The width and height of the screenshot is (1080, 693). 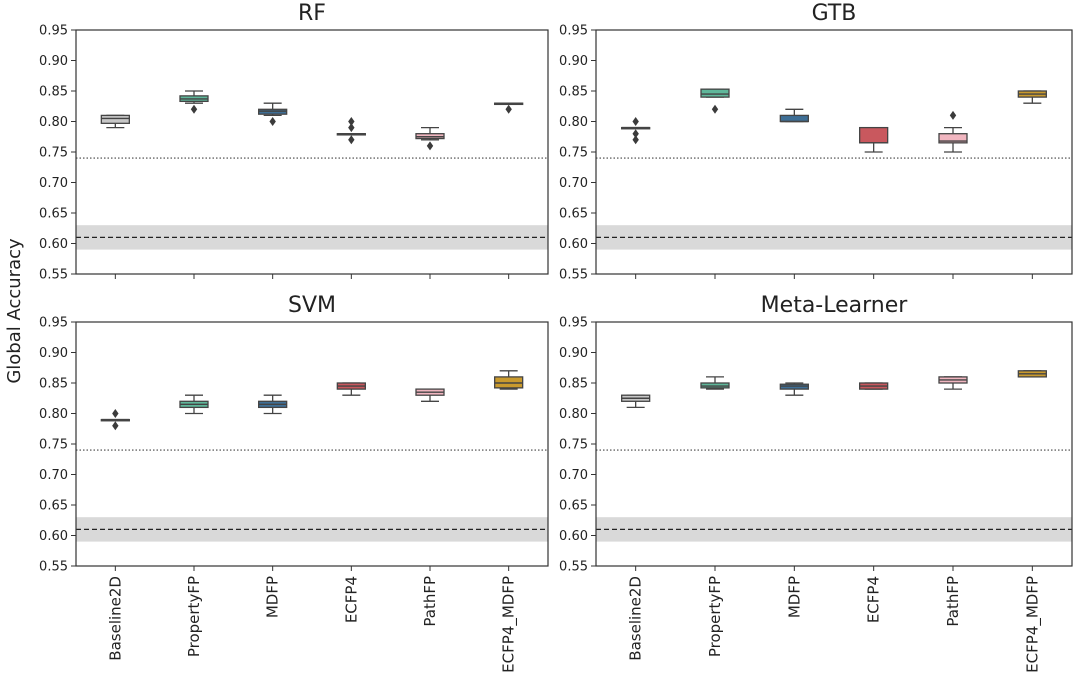 I want to click on panel-title: GTB, so click(x=834, y=13).